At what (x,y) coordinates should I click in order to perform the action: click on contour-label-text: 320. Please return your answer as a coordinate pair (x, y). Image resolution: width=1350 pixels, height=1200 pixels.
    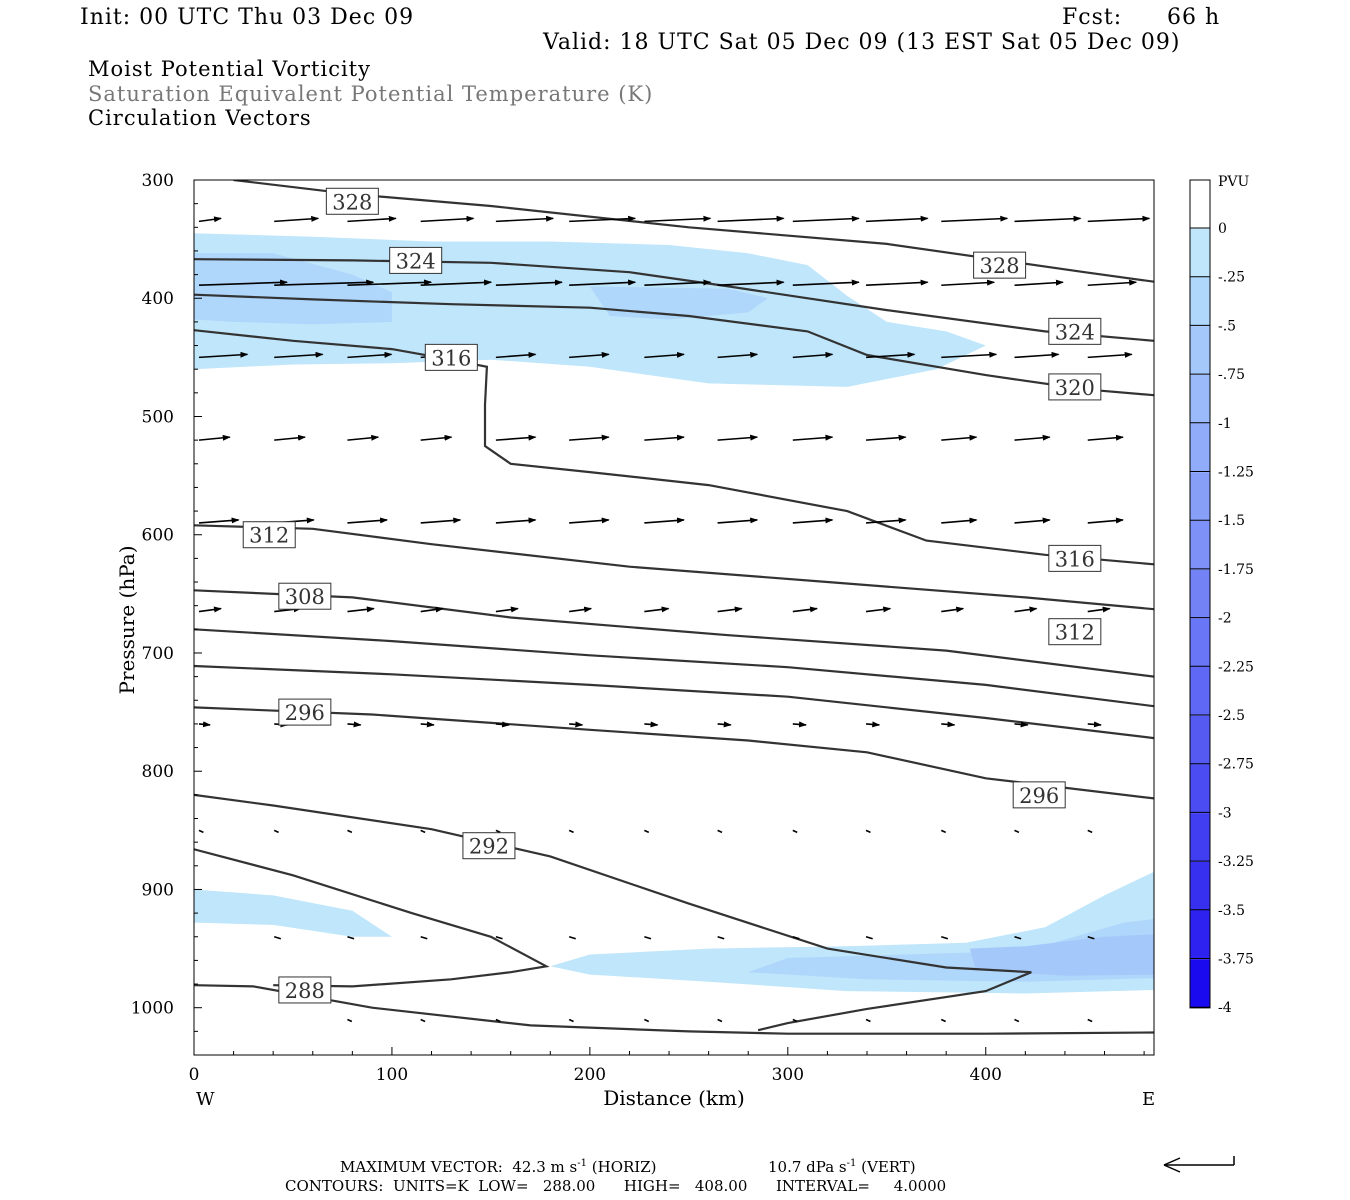
    Looking at the image, I should click on (1075, 388).